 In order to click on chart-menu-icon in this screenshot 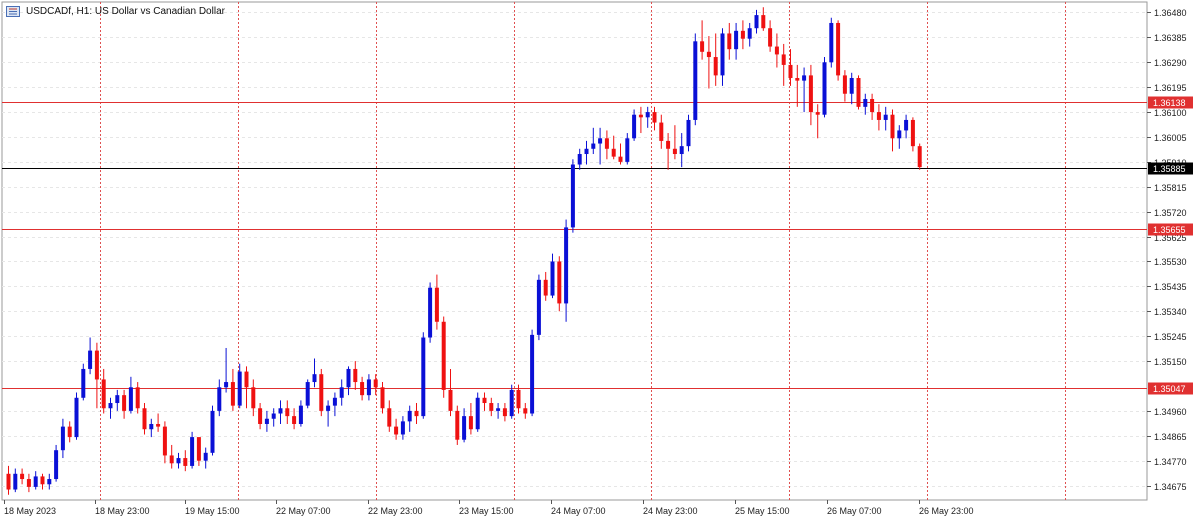, I will do `click(13, 11)`.